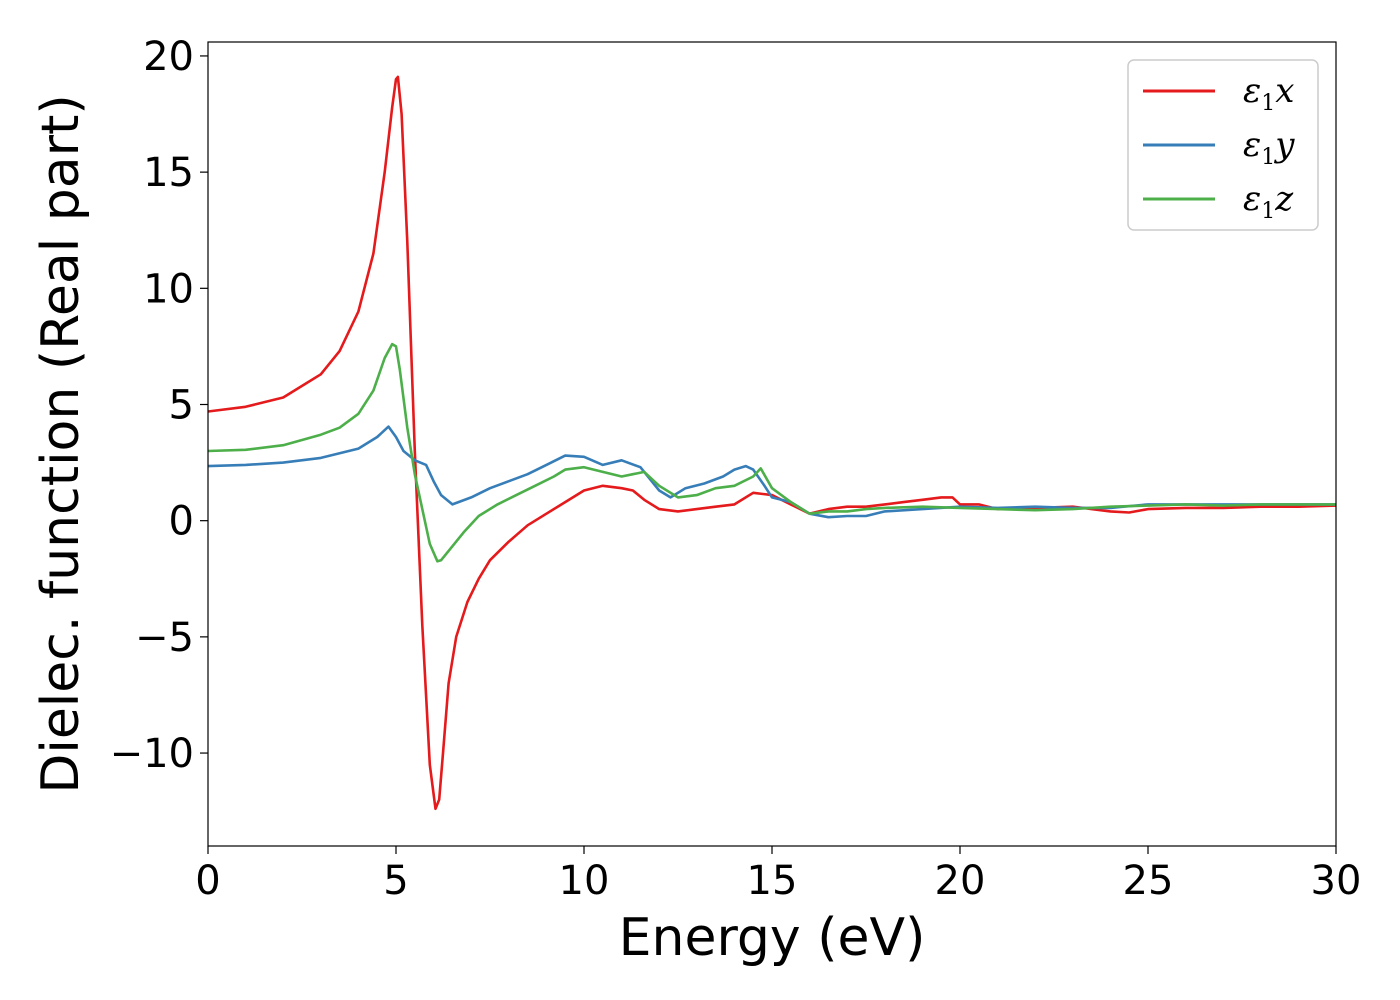 Image resolution: width=1400 pixels, height=1000 pixels. I want to click on x-tick-label: 10, so click(584, 881).